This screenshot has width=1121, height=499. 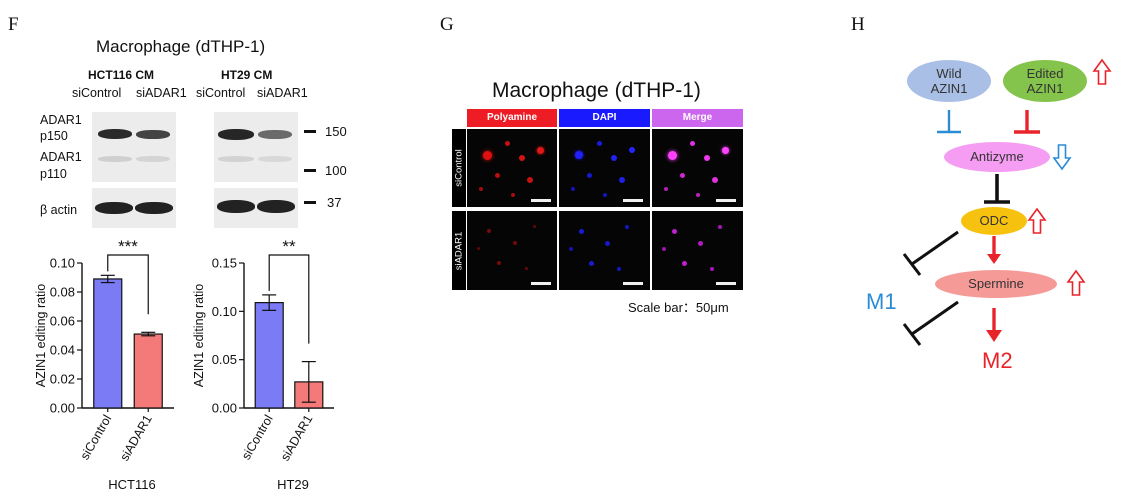 I want to click on x-axis-title: HT29, so click(x=293, y=484).